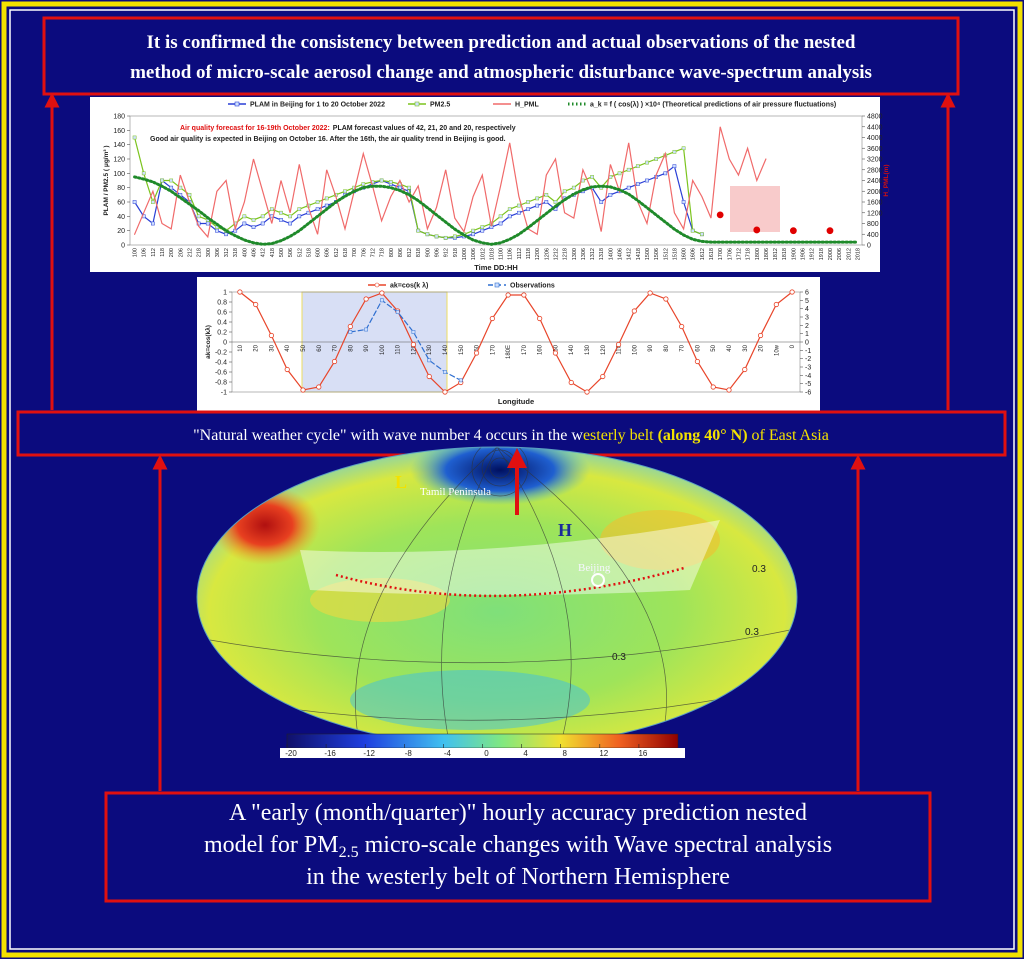  I want to click on x-tick-label: 130, so click(430, 349).